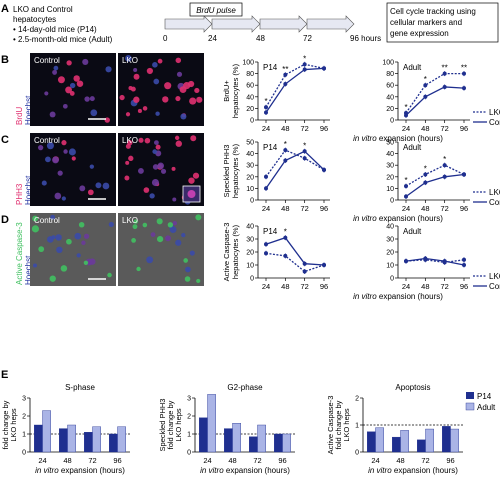 Image resolution: width=500 pixels, height=486 pixels. What do you see at coordinates (412, 387) in the screenshot?
I see `chart-title: Apoptosis` at bounding box center [412, 387].